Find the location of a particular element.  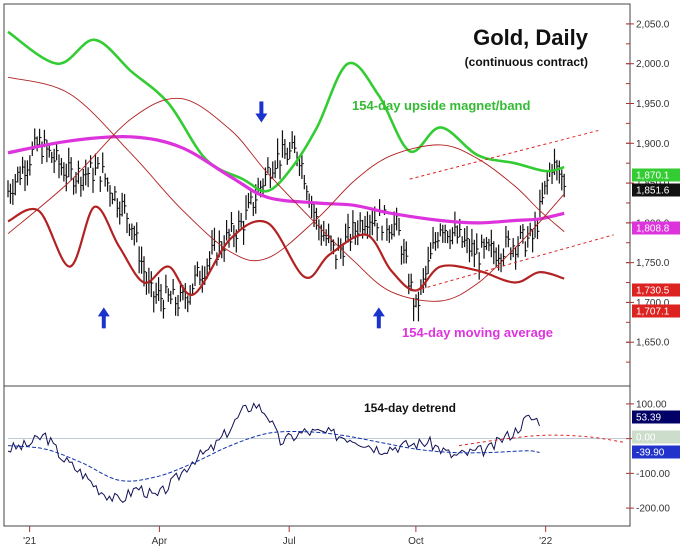

price-value-badge-text: 1,870.1 is located at coordinates (653, 176).